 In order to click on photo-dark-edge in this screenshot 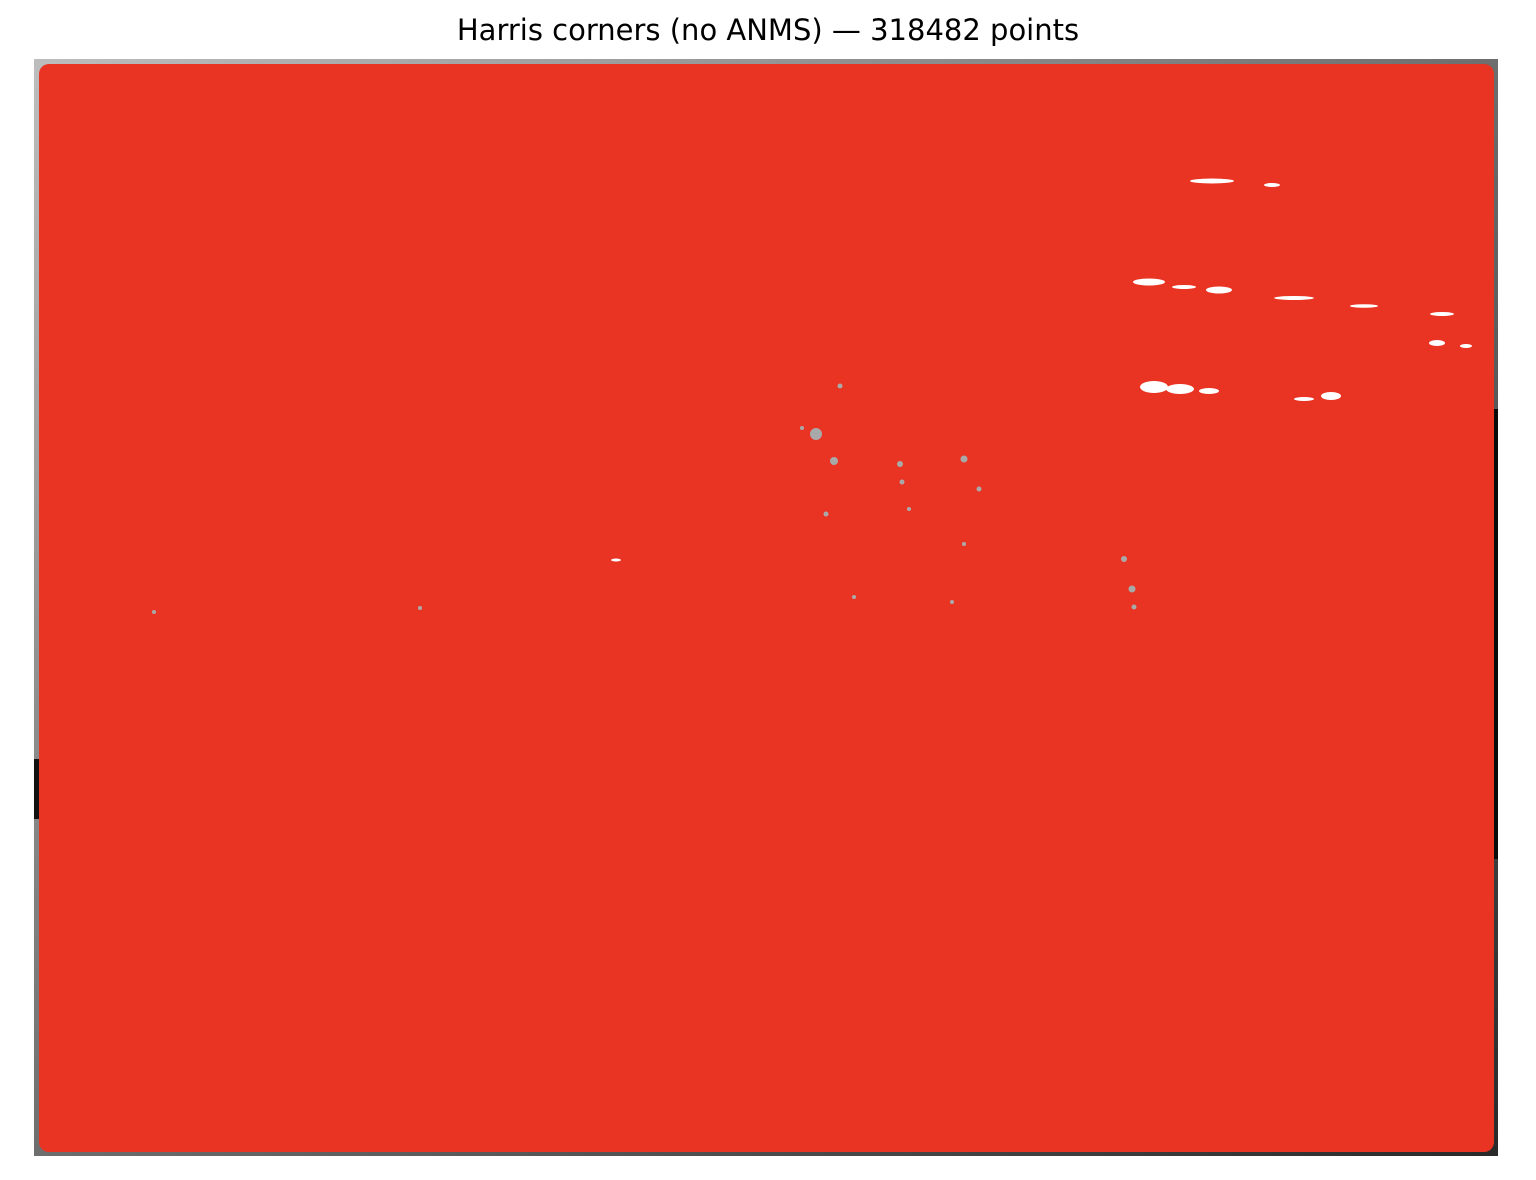, I will do `click(1495, 634)`.